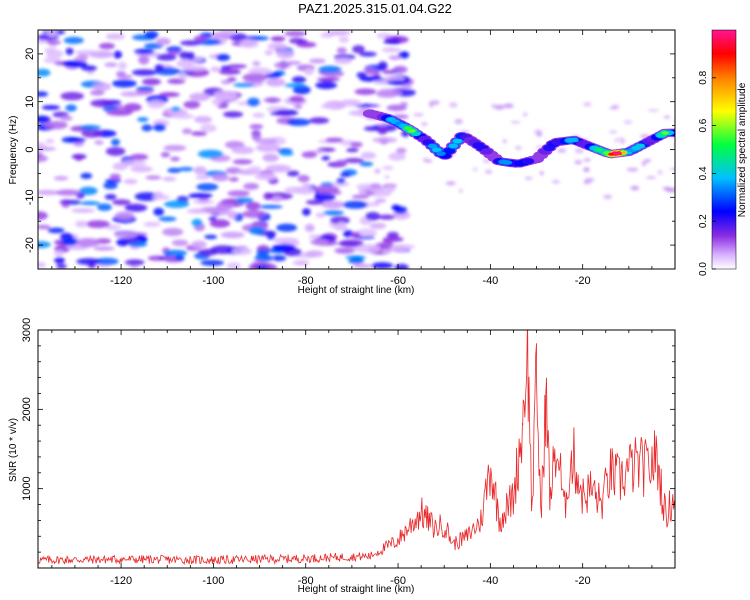 This screenshot has width=750, height=600. Describe the element at coordinates (121, 581) in the screenshot. I see `x-tick-label: -120` at that location.